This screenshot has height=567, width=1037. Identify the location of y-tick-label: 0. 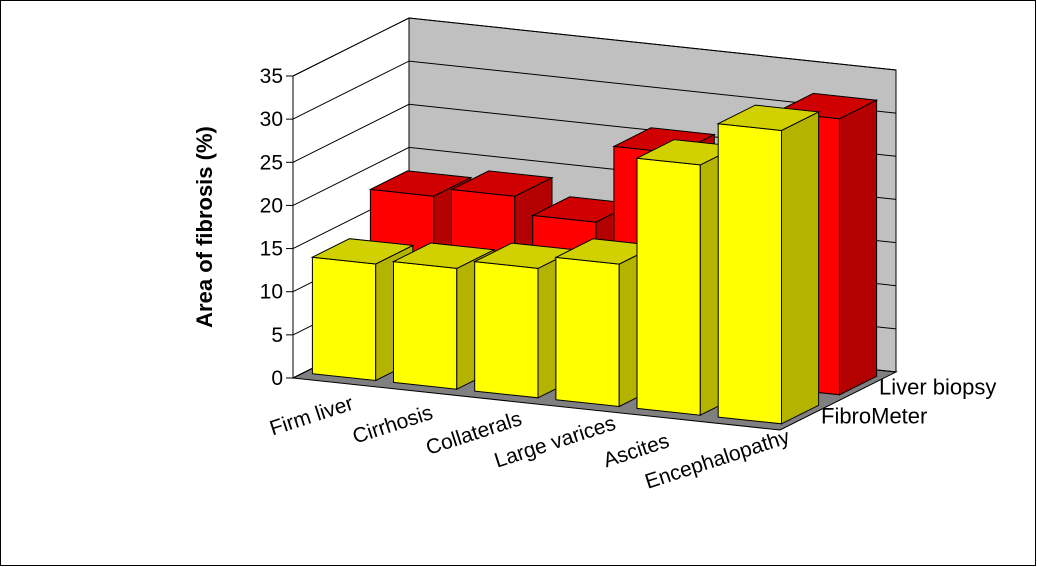
(277, 378).